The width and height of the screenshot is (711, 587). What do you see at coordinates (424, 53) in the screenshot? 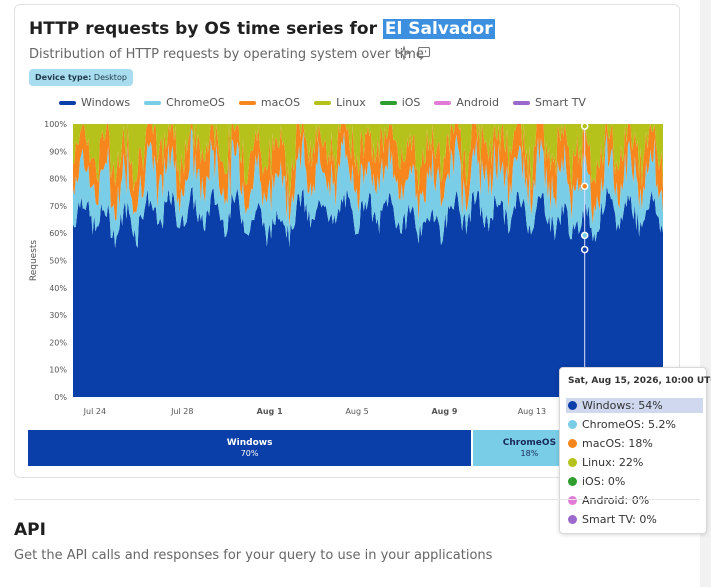
I see `feedback-icon` at bounding box center [424, 53].